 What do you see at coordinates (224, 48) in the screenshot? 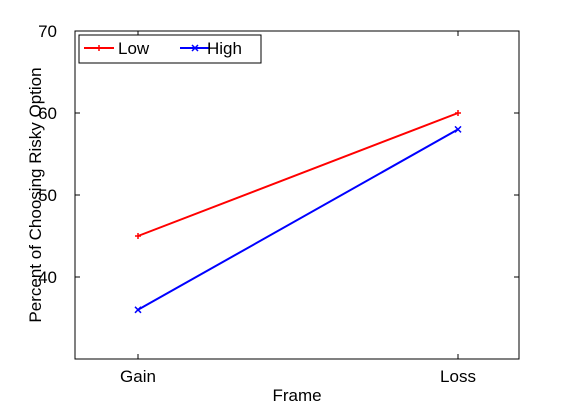
I see `legend-label-high: High` at bounding box center [224, 48].